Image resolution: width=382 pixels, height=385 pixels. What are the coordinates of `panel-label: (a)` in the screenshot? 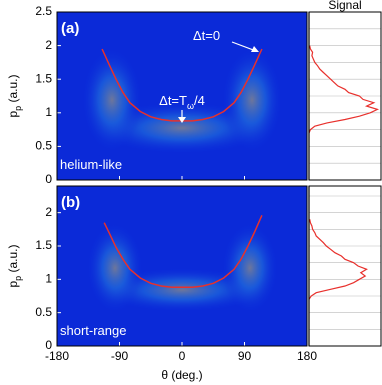 It's located at (70, 28).